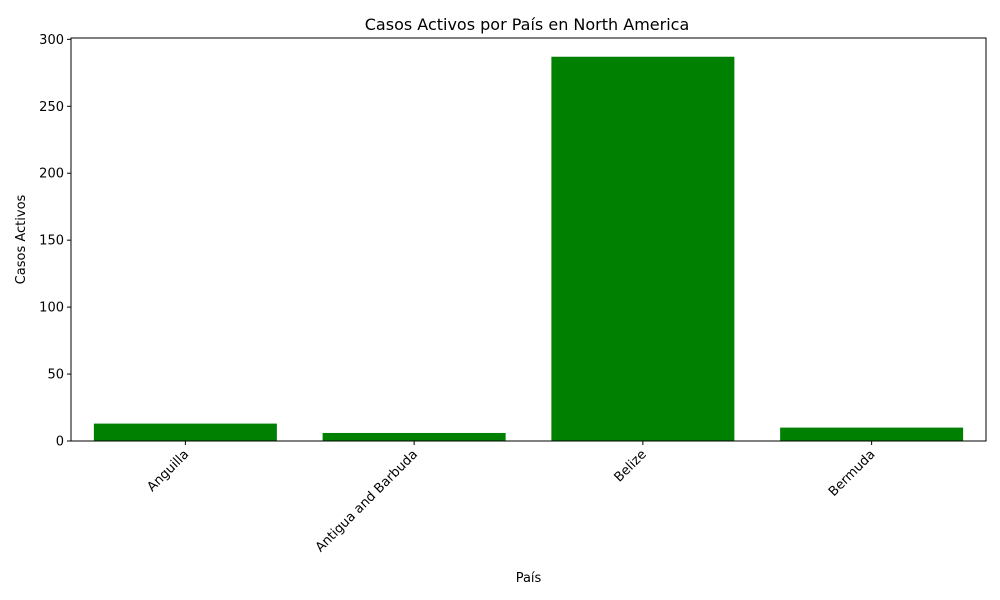  I want to click on y-tick-label: 150, so click(51, 241).